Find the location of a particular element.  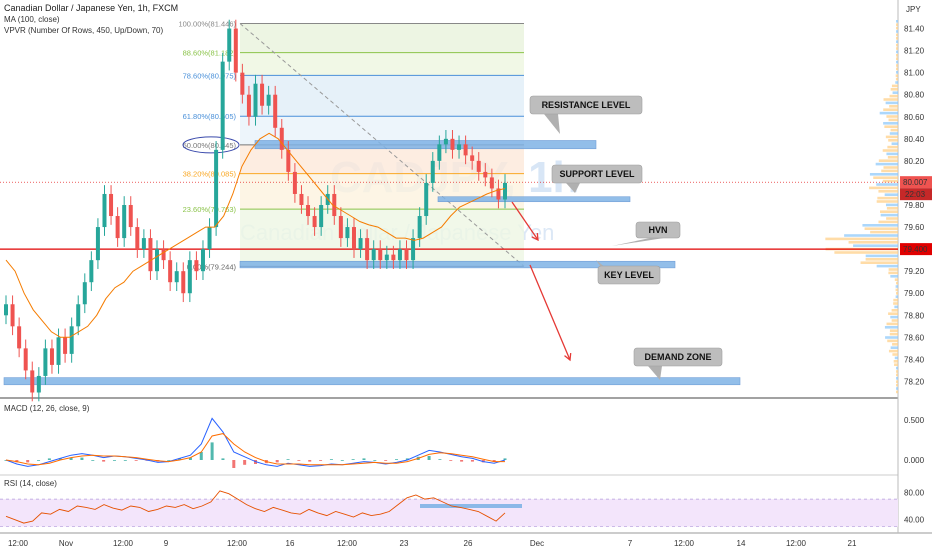

countdown-badge is located at coordinates (916, 194).